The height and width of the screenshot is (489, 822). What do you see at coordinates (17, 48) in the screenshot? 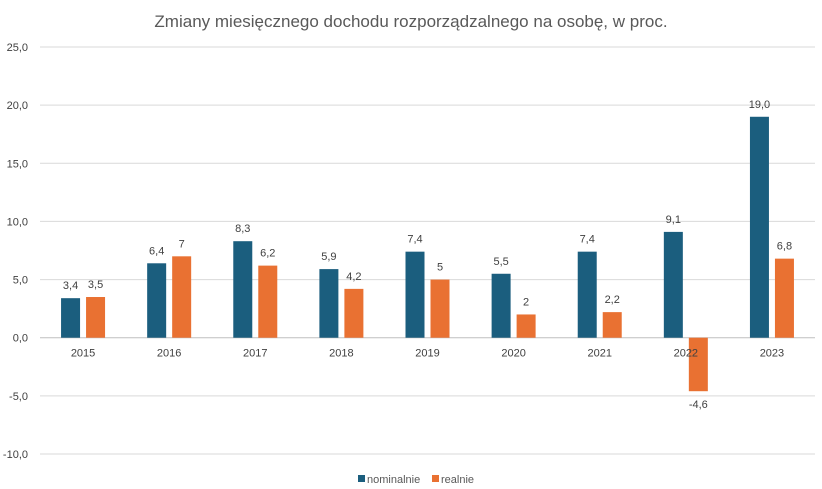
I see `y-tick-label: 25,0` at bounding box center [17, 48].